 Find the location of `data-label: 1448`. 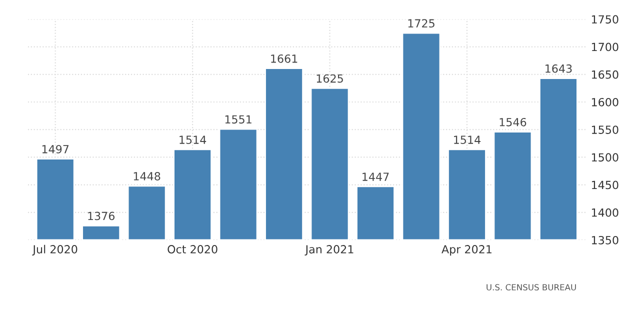

data-label: 1448 is located at coordinates (147, 176).